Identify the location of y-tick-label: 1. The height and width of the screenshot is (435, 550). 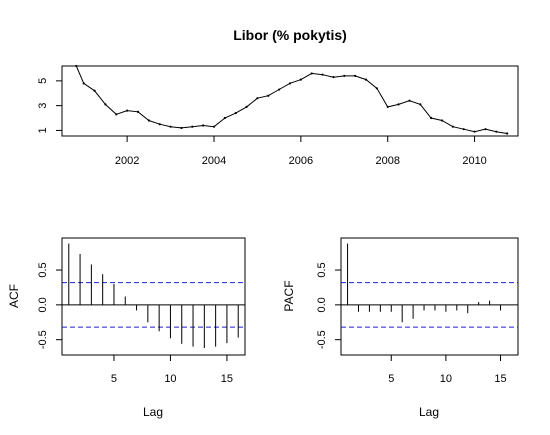
(43, 130).